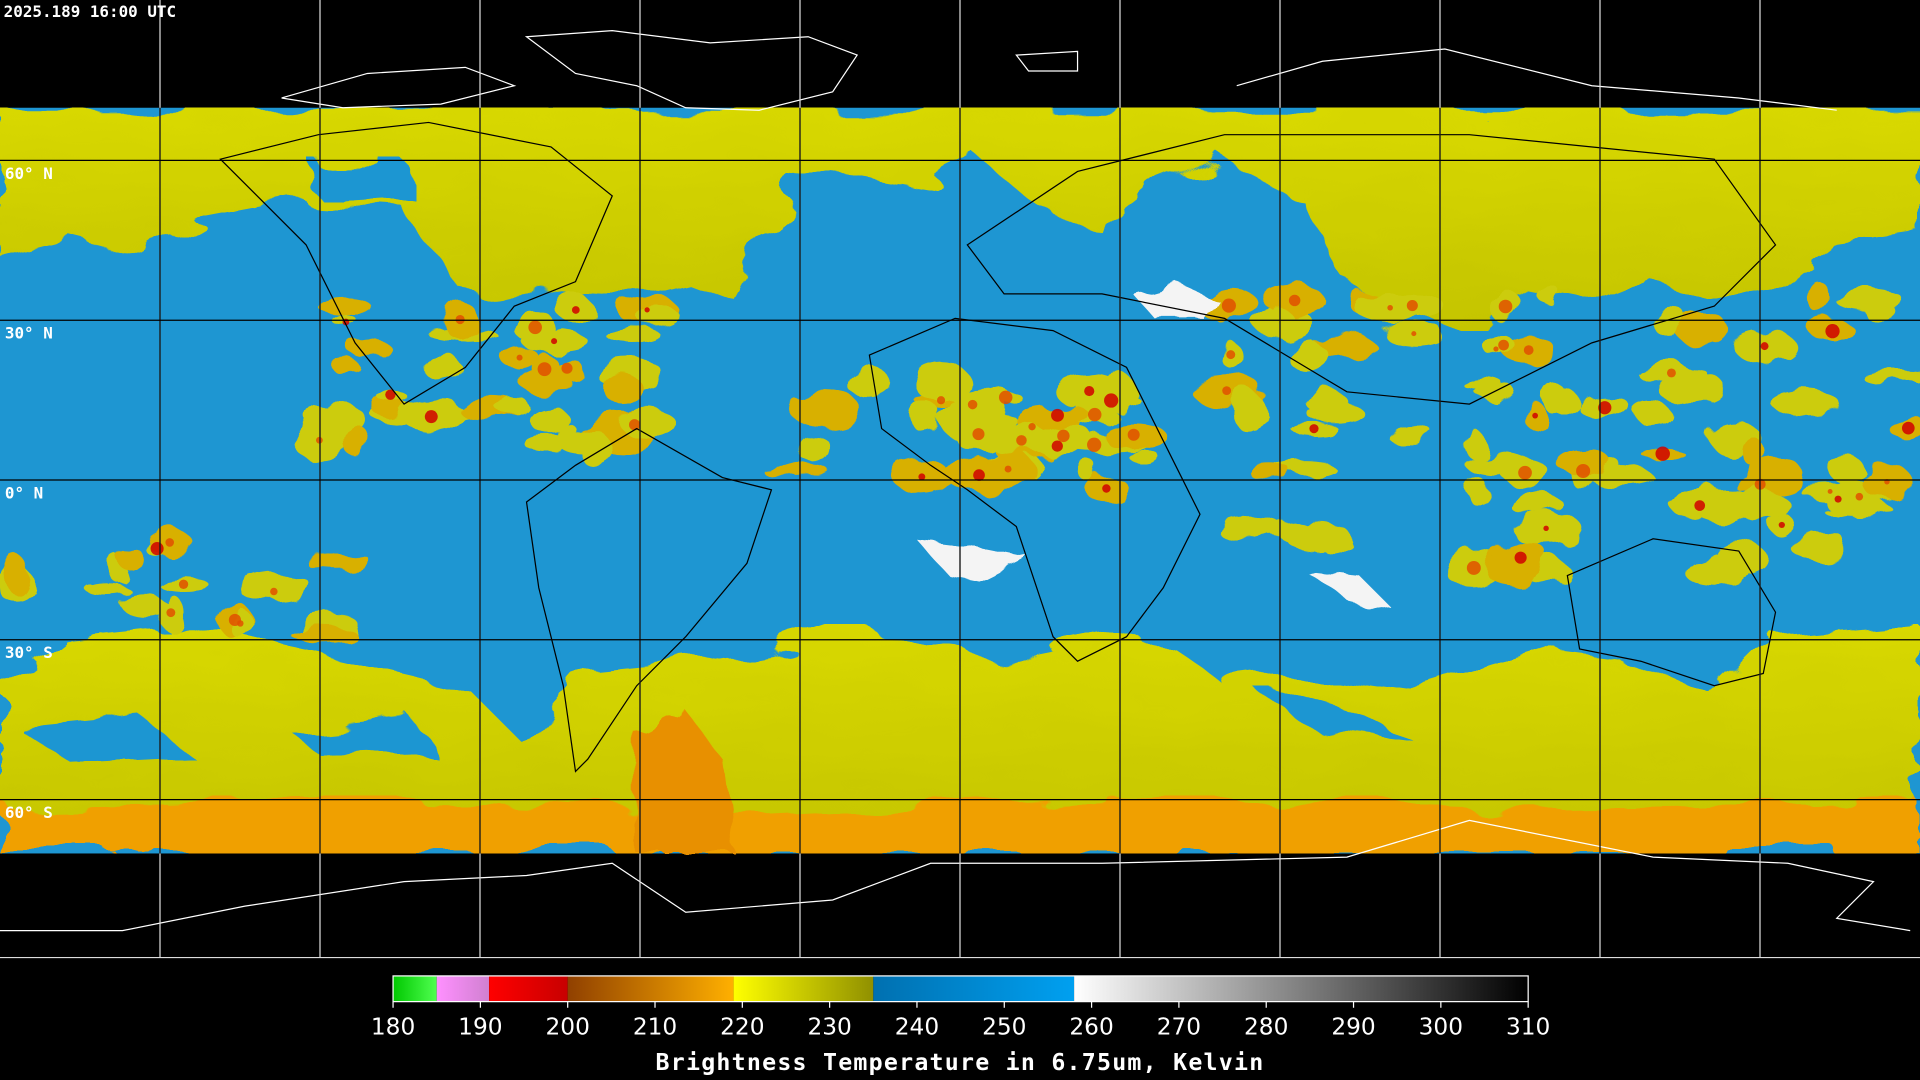 This screenshot has width=1920, height=1080. What do you see at coordinates (399, 87) in the screenshot?
I see `arctic-islands` at bounding box center [399, 87].